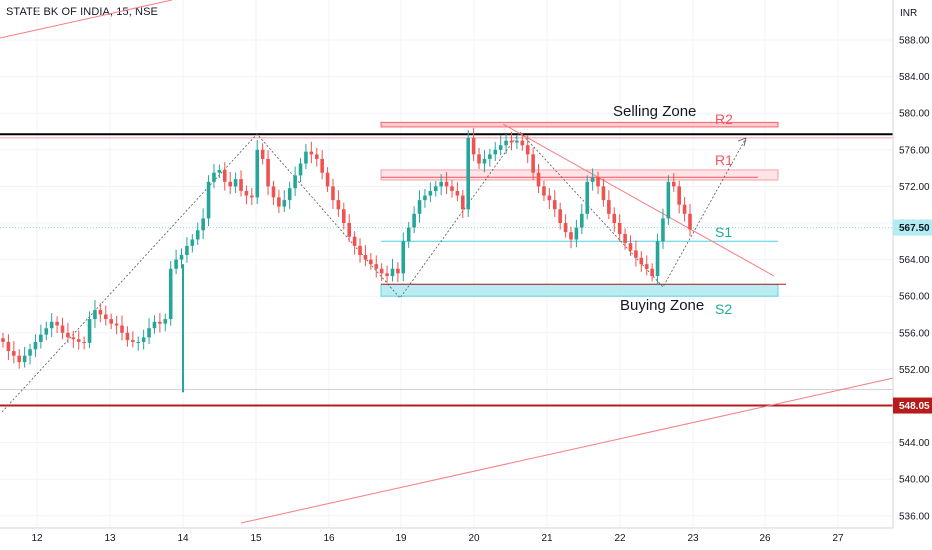 This screenshot has width=932, height=550. I want to click on trendline-descending, so click(638, 200).